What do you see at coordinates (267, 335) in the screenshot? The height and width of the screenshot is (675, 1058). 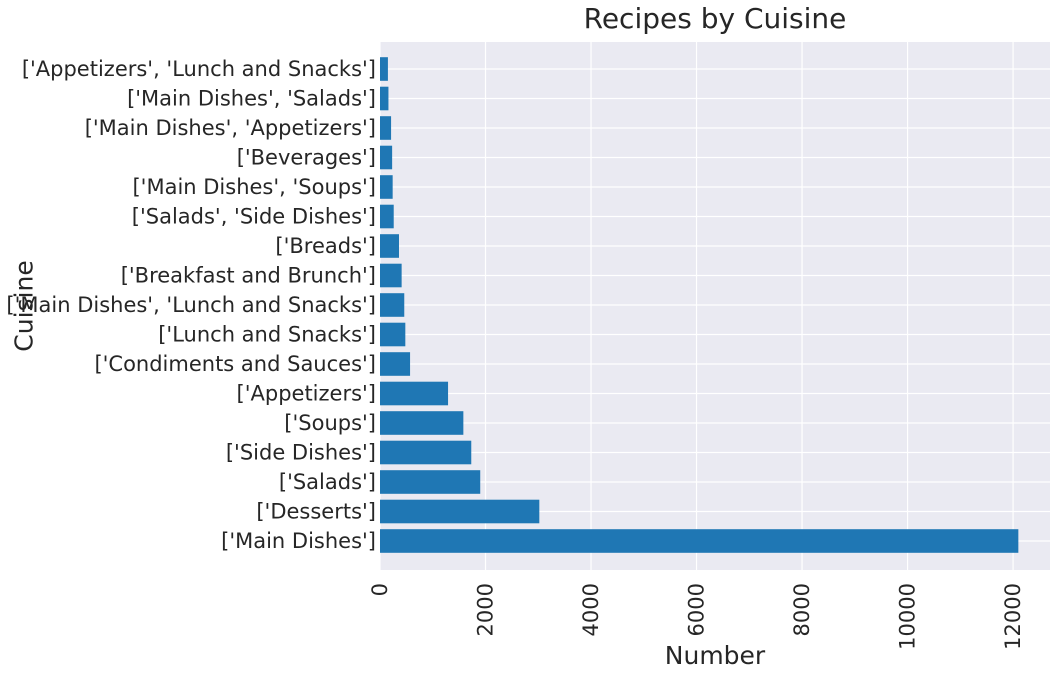 I see `category-label: ['Lunch and Snacks']` at bounding box center [267, 335].